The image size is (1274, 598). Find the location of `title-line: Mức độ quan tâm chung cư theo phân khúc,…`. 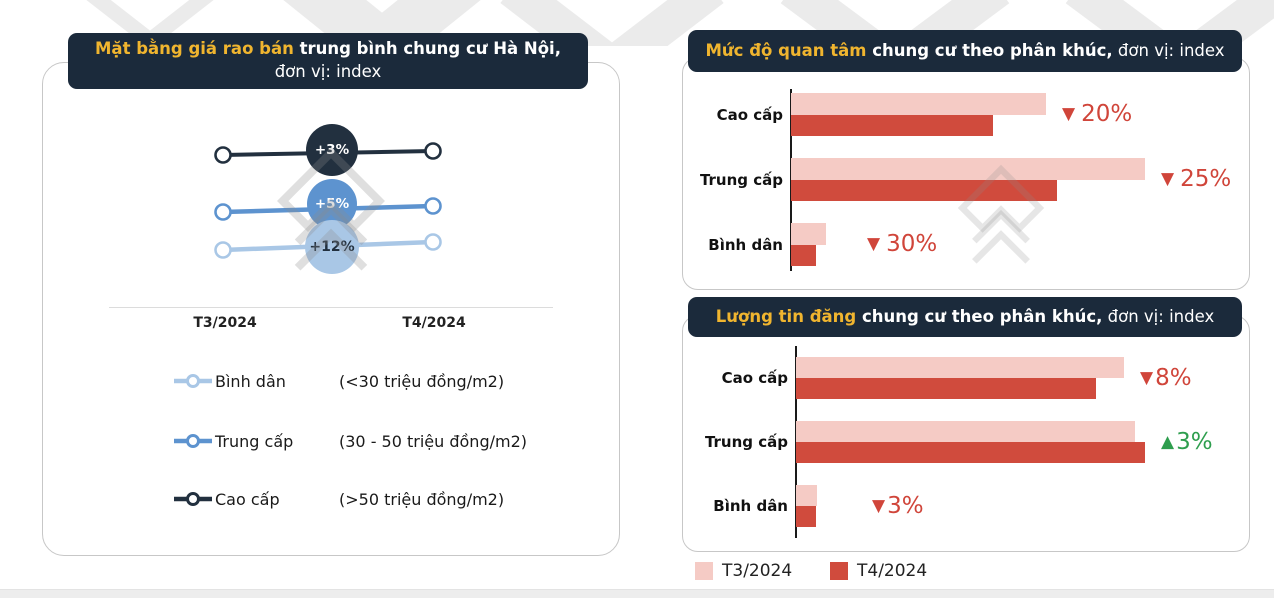

title-line: Mức độ quan tâm chung cư theo phân khúc,… is located at coordinates (965, 51).